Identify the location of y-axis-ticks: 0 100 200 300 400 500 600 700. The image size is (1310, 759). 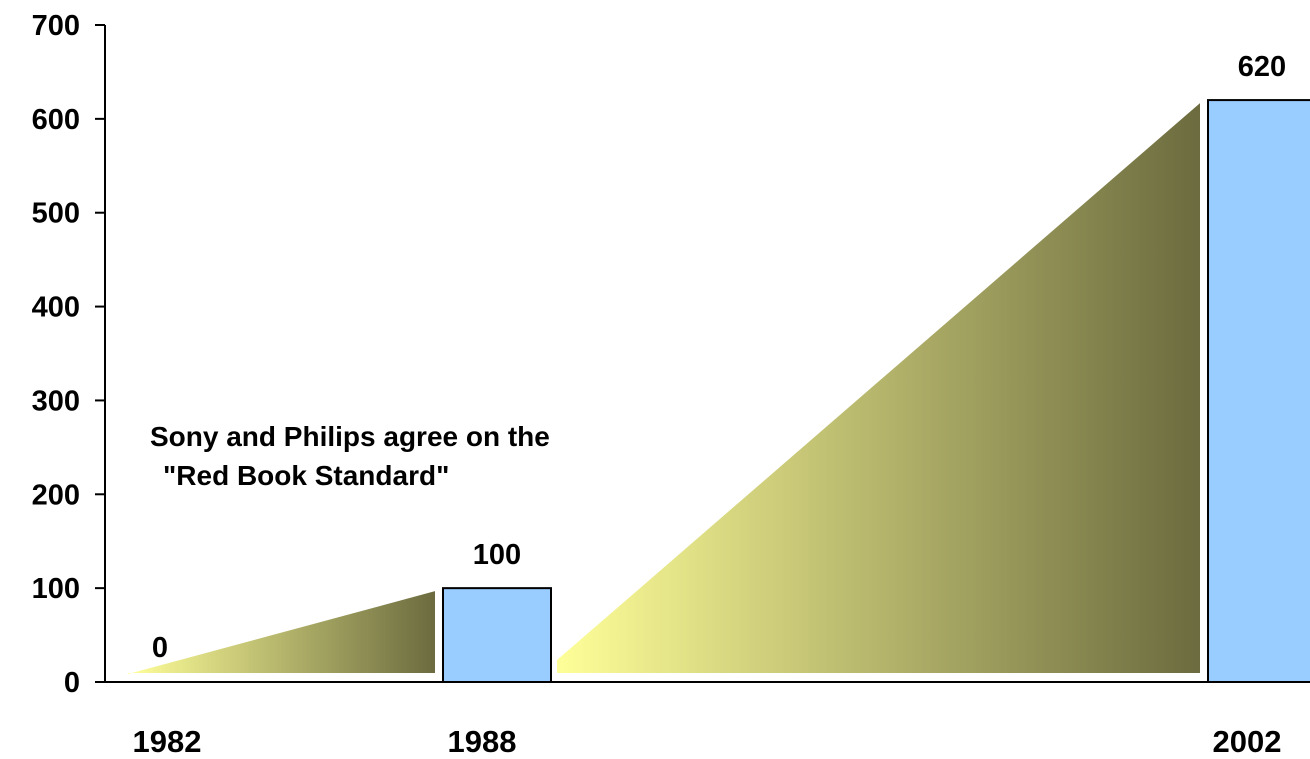
(68, 354).